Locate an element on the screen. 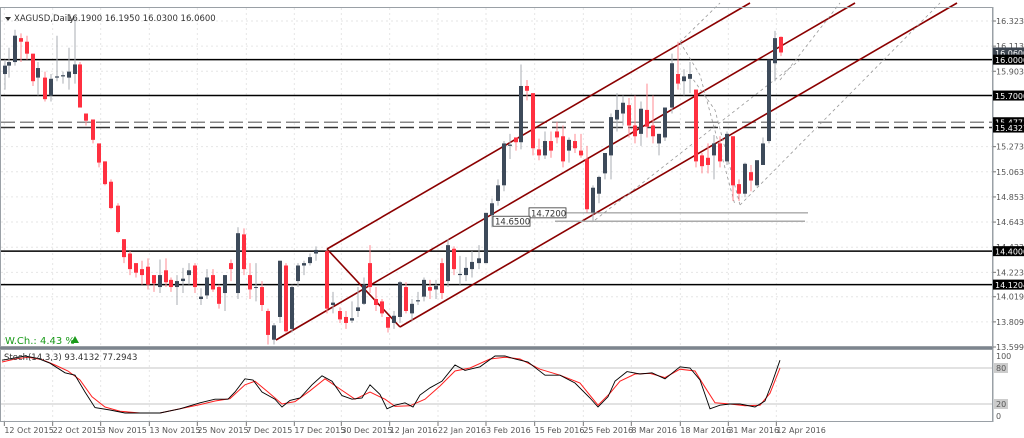 The width and height of the screenshot is (1024, 438). price-tick-label: 13.8090 is located at coordinates (1010, 322).